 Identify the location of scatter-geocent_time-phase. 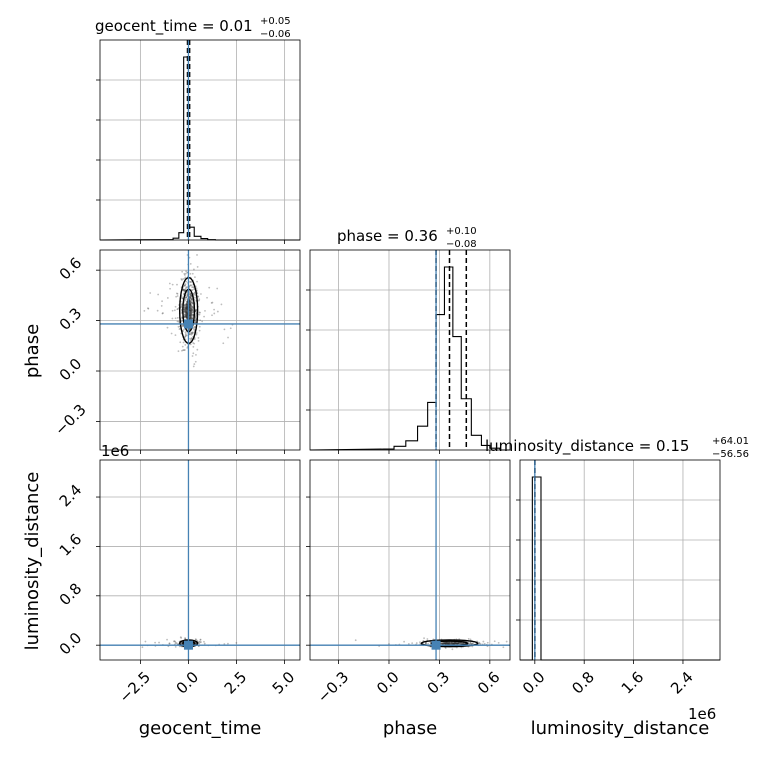
(200, 350).